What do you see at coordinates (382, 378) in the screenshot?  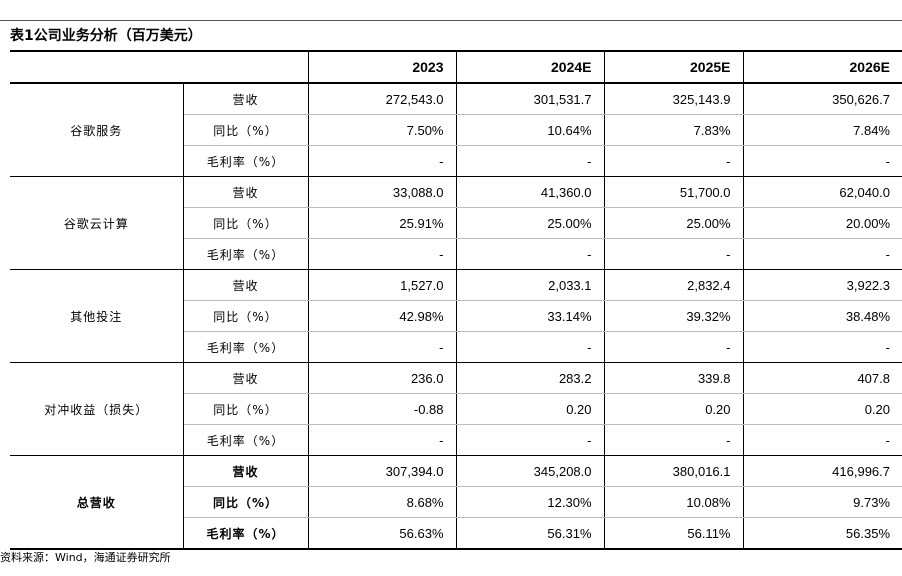 I see `value-cell: 236.0` at bounding box center [382, 378].